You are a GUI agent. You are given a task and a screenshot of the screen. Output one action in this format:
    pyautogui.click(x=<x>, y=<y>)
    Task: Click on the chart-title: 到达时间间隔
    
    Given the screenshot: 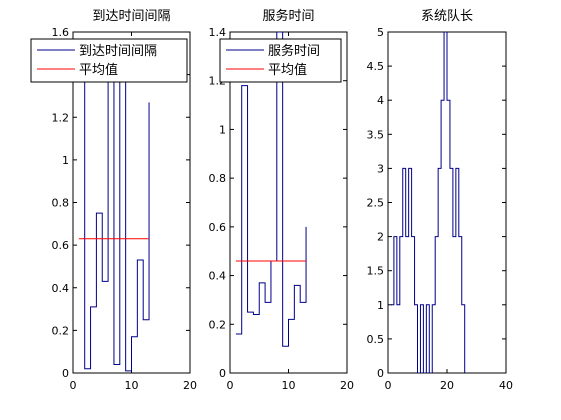 What is the action you would take?
    pyautogui.click(x=131, y=16)
    